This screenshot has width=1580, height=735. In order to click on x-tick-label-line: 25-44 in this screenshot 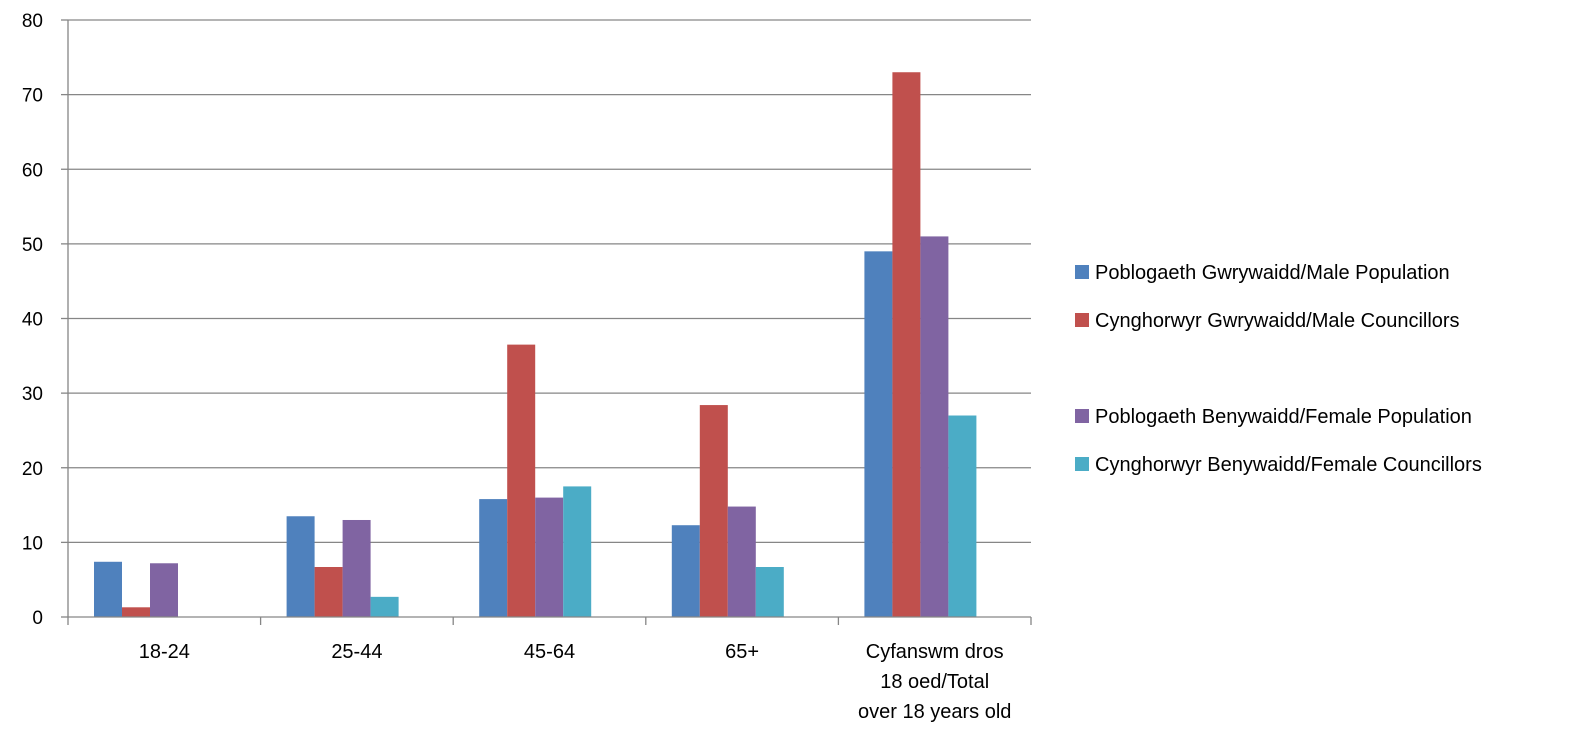, I will do `click(356, 652)`.